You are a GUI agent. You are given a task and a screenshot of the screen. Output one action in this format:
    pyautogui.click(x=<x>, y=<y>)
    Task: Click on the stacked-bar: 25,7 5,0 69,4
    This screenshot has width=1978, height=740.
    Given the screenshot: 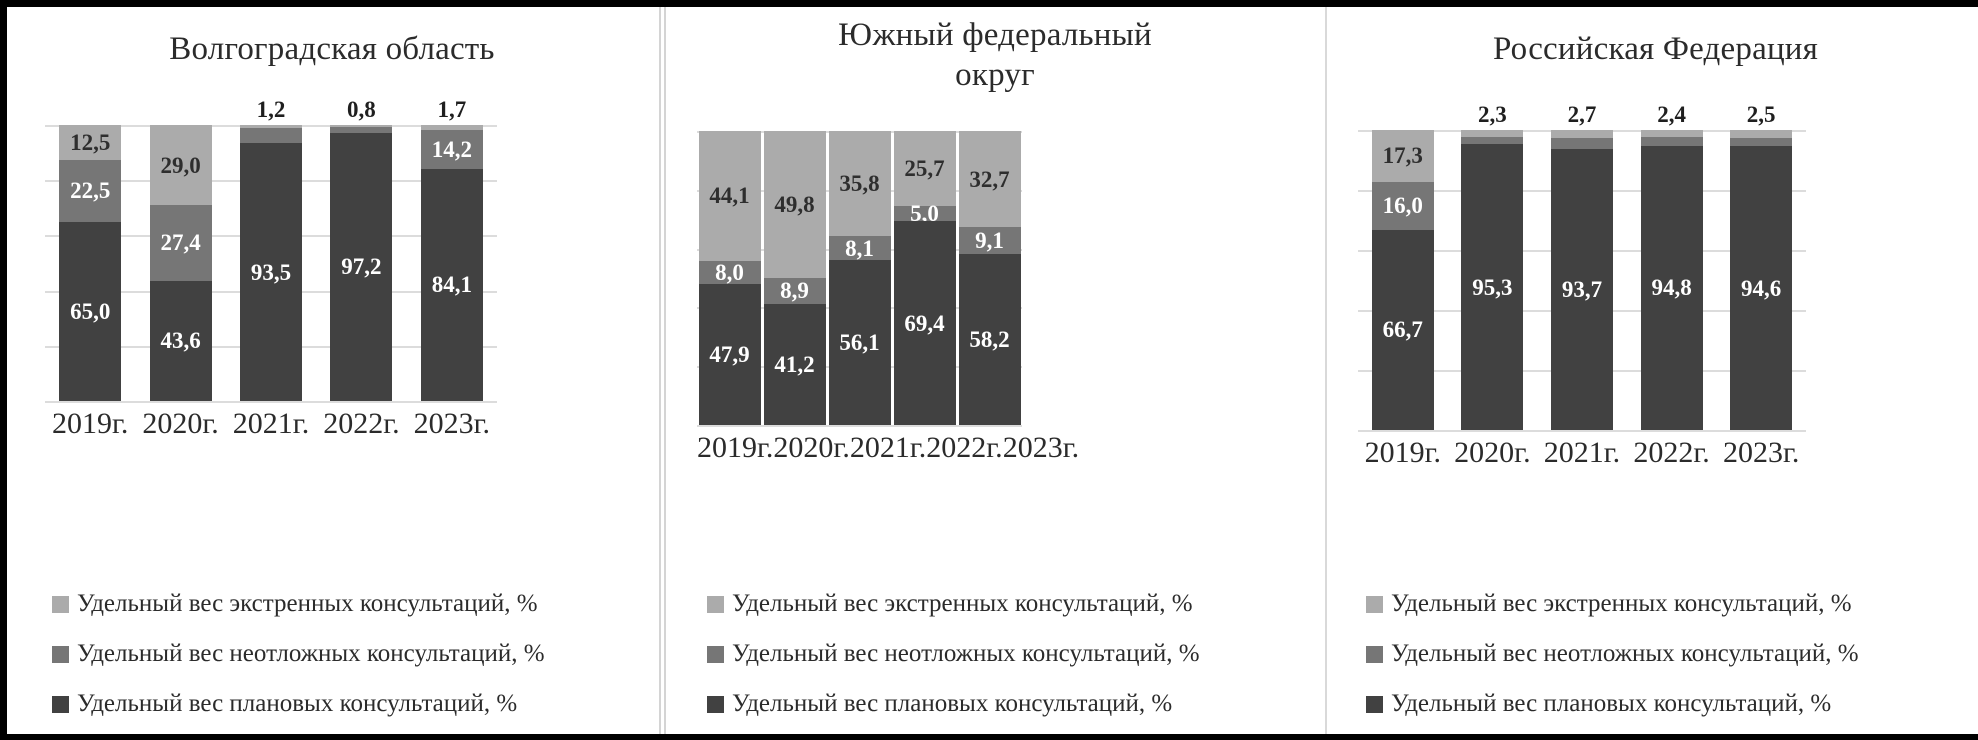 What is the action you would take?
    pyautogui.click(x=924, y=278)
    